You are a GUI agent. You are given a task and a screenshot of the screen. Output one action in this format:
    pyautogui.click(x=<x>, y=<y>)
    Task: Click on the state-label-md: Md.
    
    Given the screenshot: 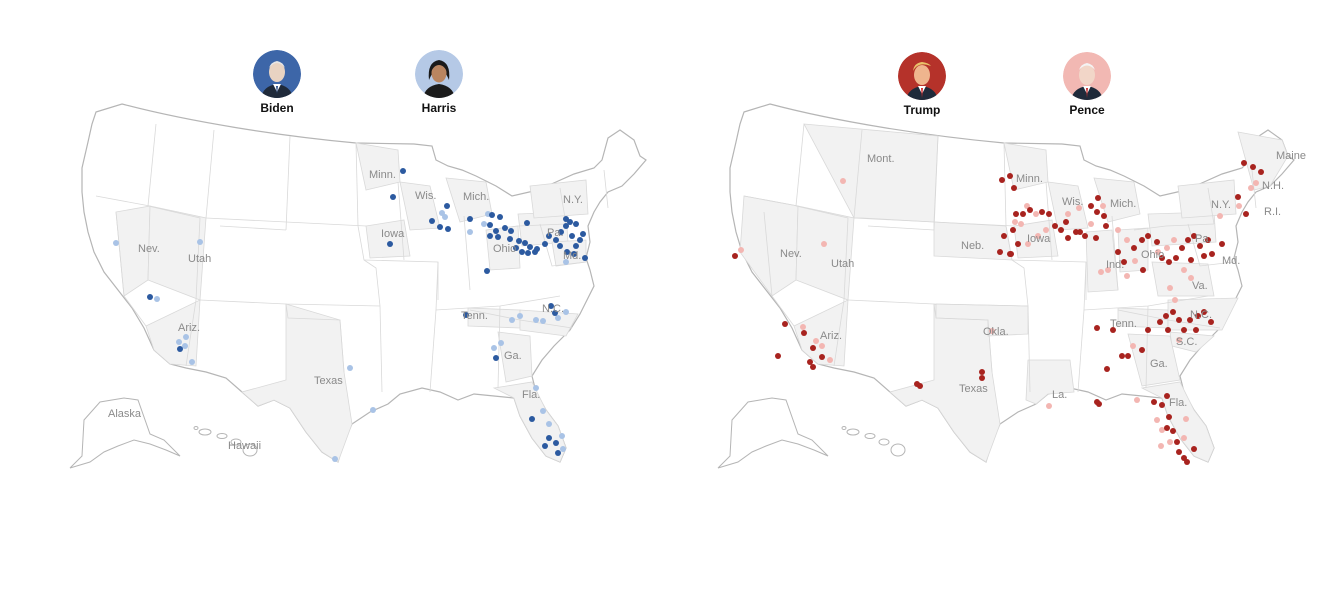 What is the action you would take?
    pyautogui.click(x=572, y=256)
    